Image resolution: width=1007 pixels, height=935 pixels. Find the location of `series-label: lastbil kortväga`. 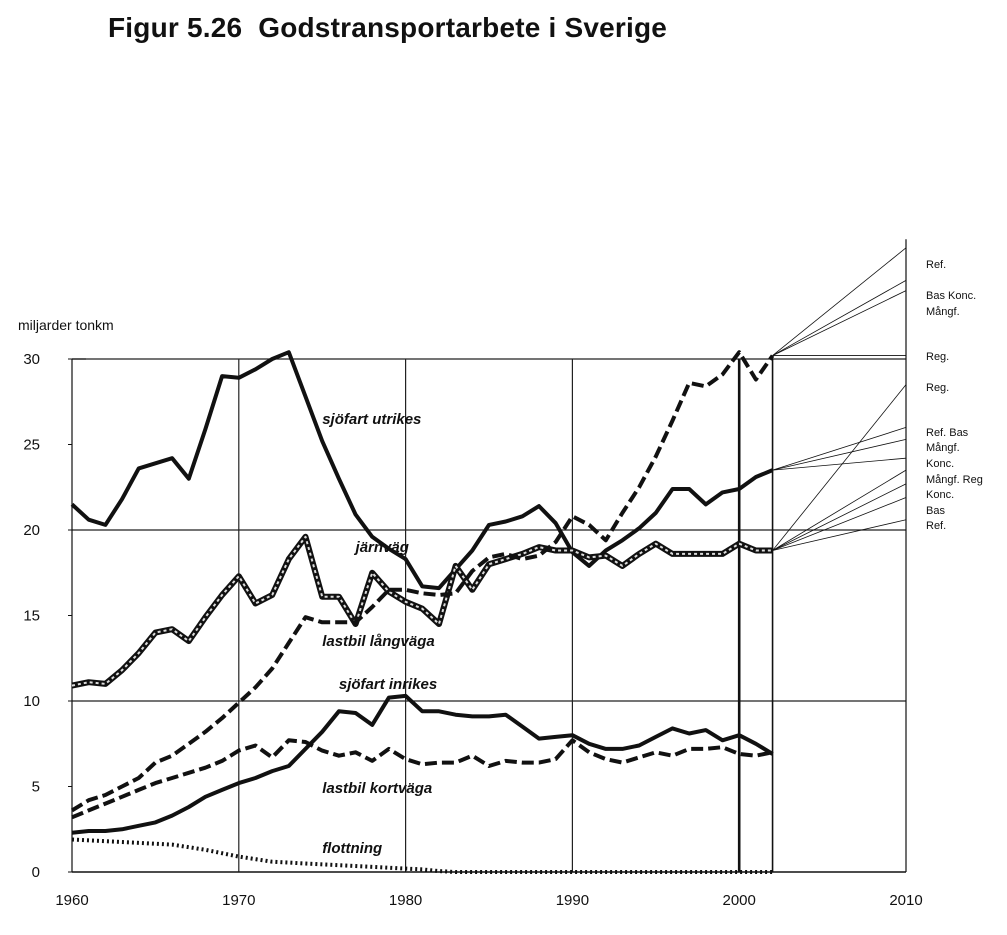

series-label: lastbil kortväga is located at coordinates (377, 788).